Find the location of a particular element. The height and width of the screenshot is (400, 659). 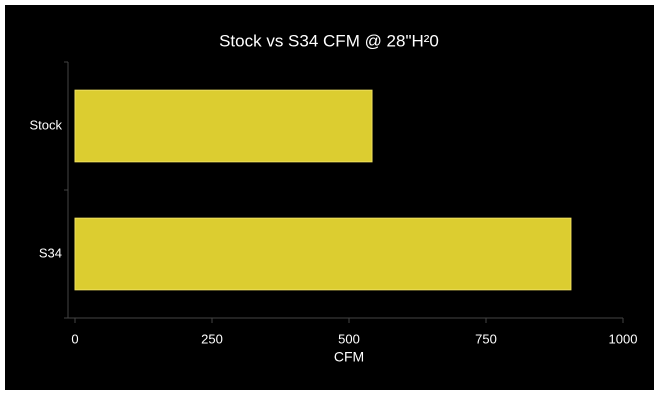

x-tick-label: 250 is located at coordinates (212, 338).